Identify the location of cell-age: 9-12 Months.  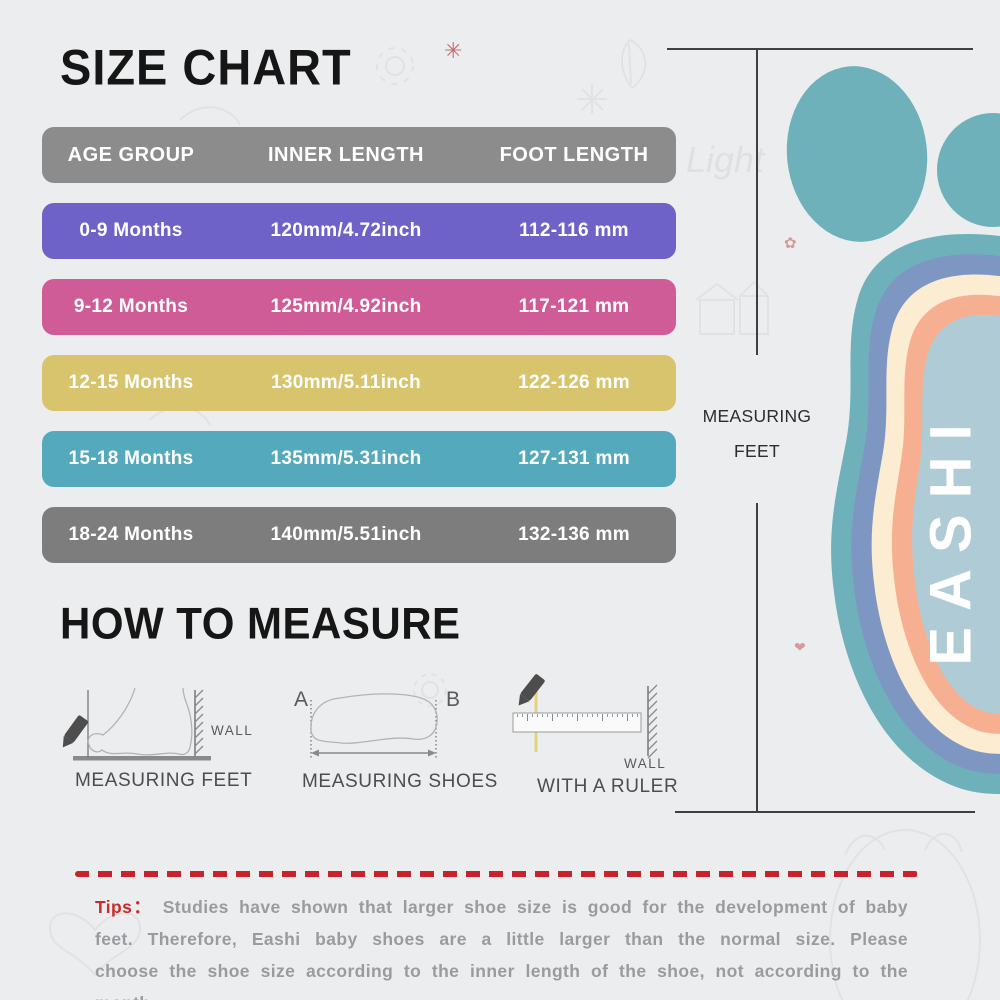
(131, 306).